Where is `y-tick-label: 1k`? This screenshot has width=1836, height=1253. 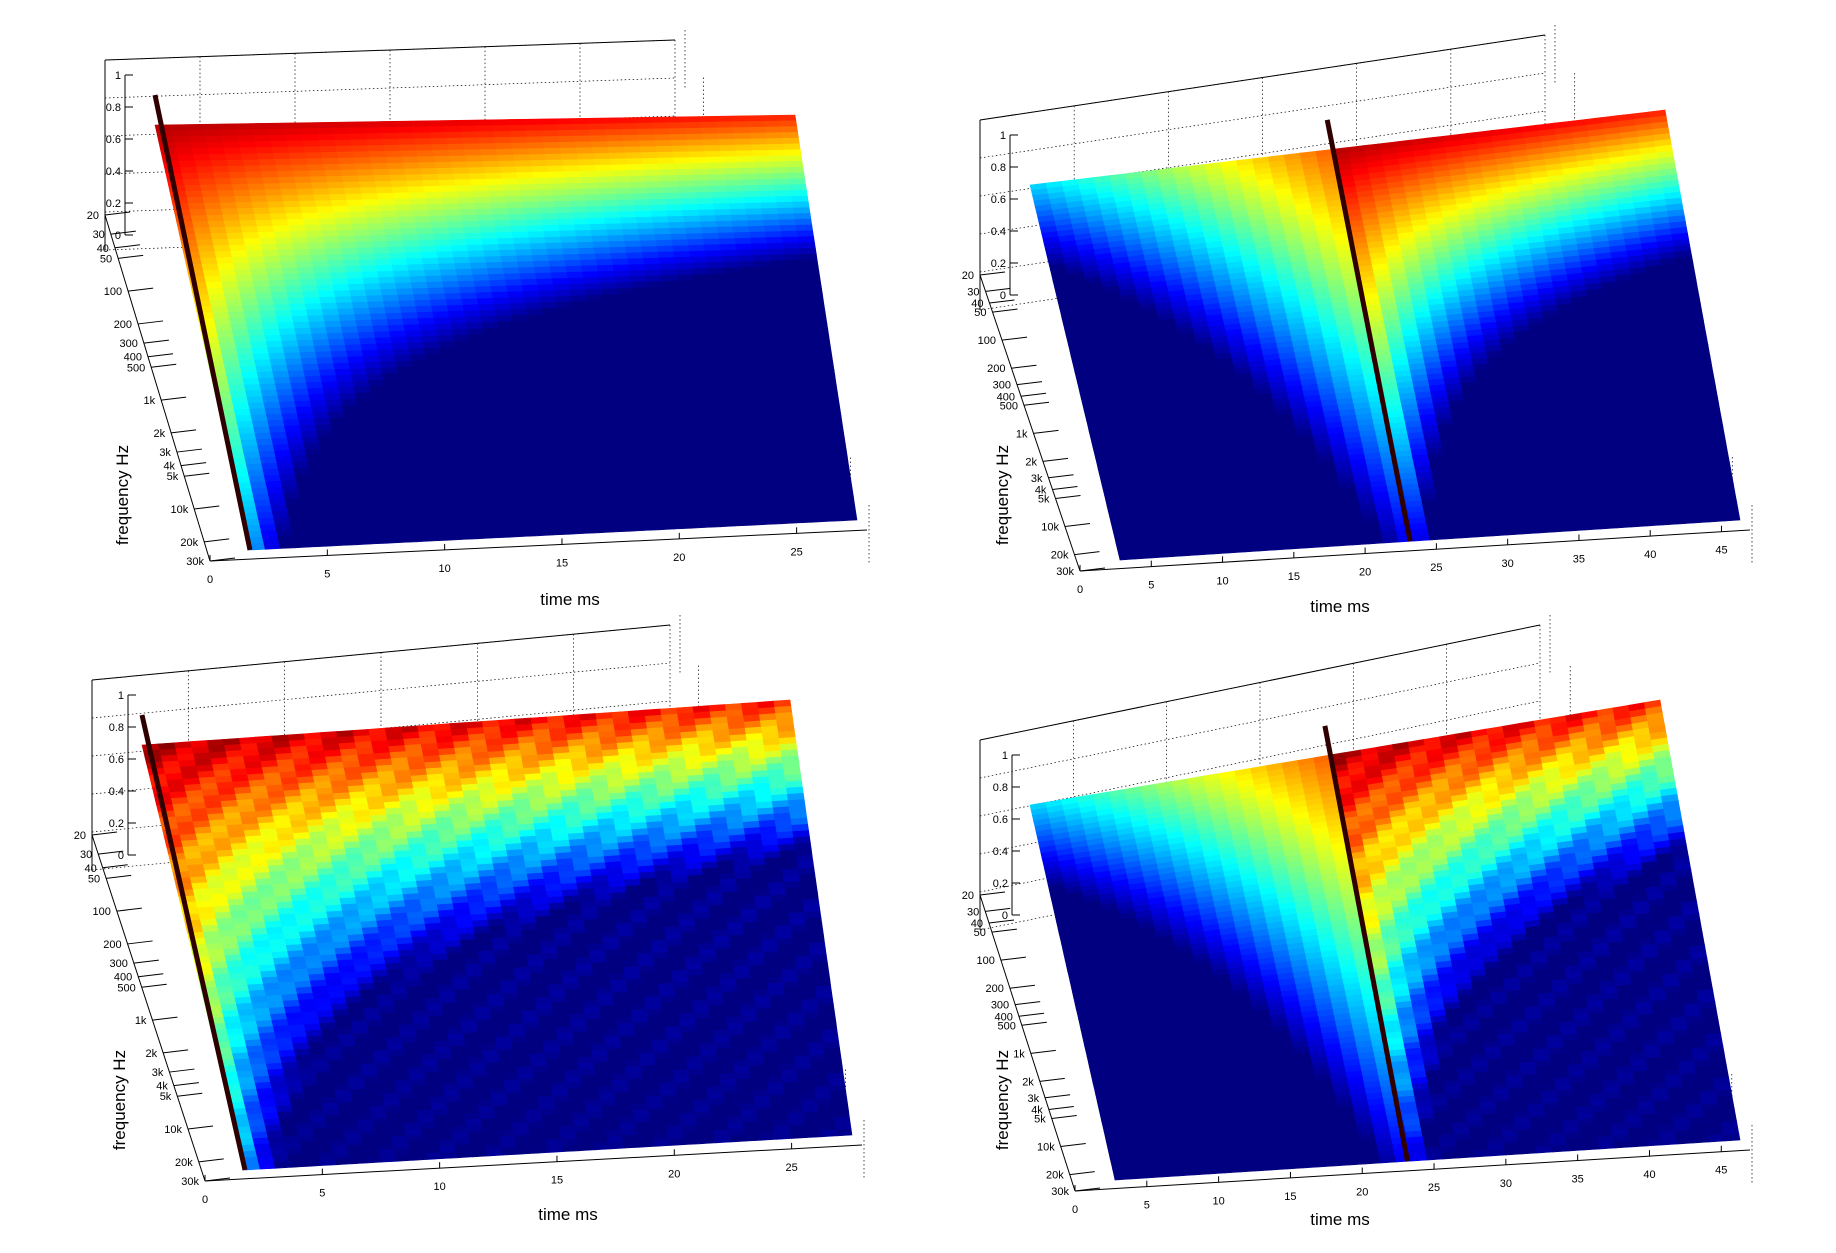
y-tick-label: 1k is located at coordinates (150, 401).